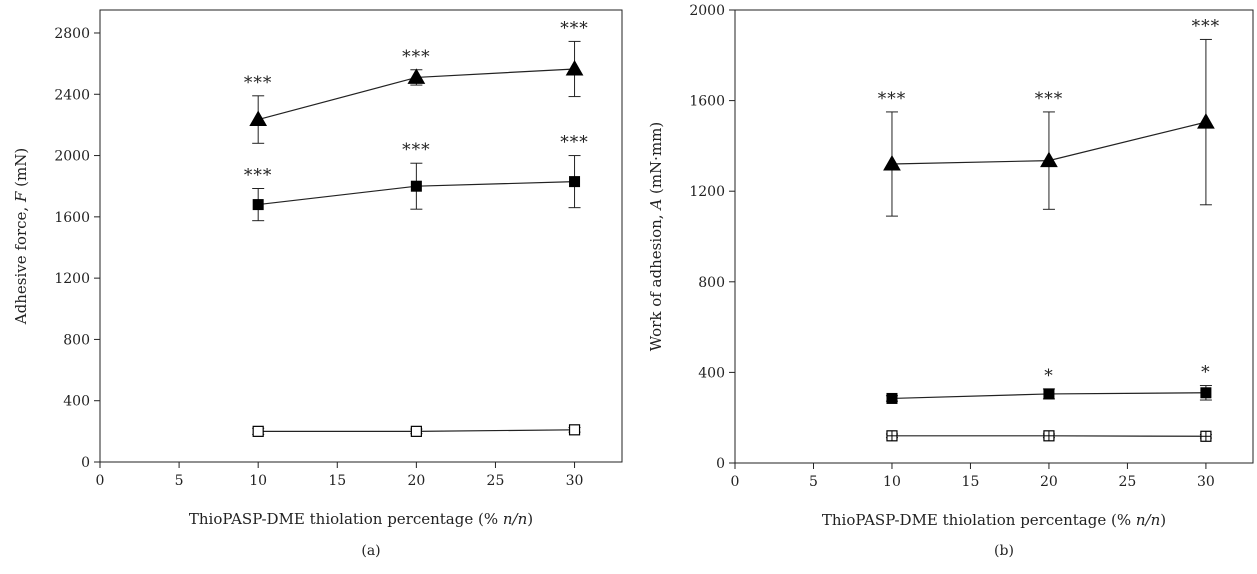 This screenshot has height=574, width=1257. Describe the element at coordinates (416, 177) in the screenshot. I see `series-square-filled: *** *** ***` at that location.